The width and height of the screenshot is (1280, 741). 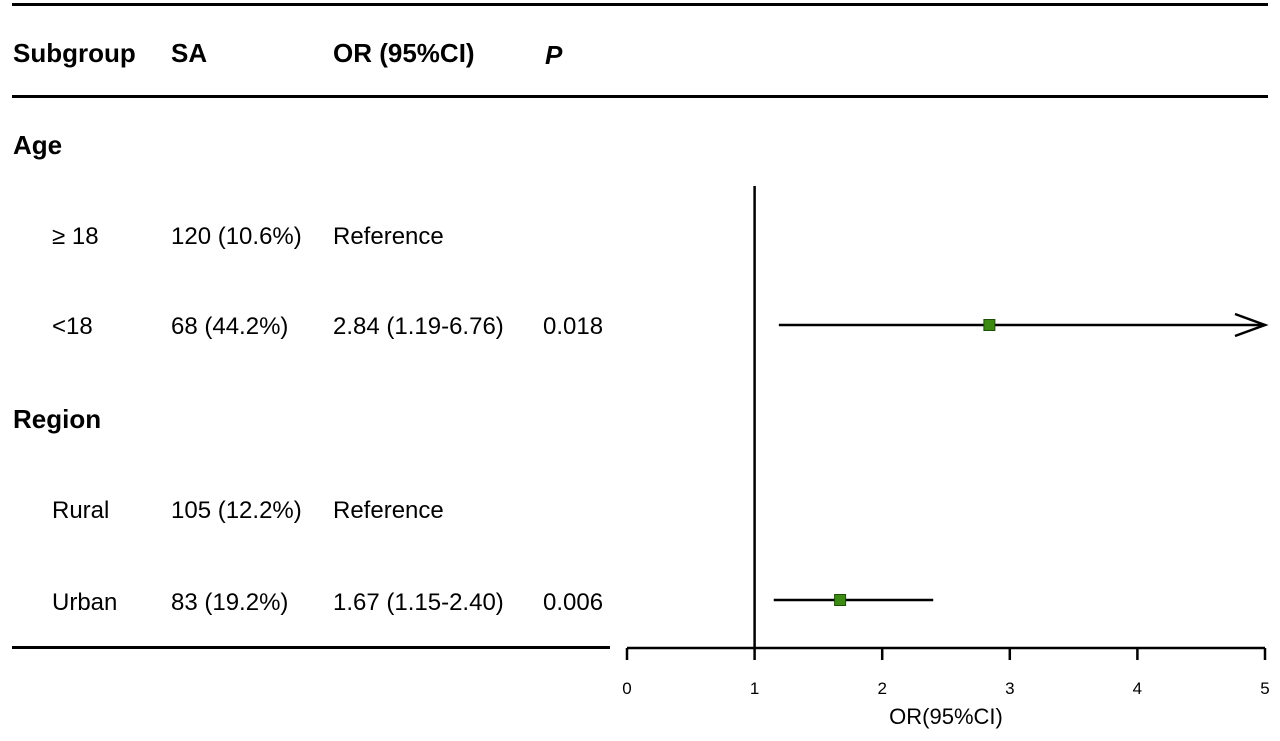 What do you see at coordinates (404, 53) in the screenshot?
I see `header-or: OR (95%CI)` at bounding box center [404, 53].